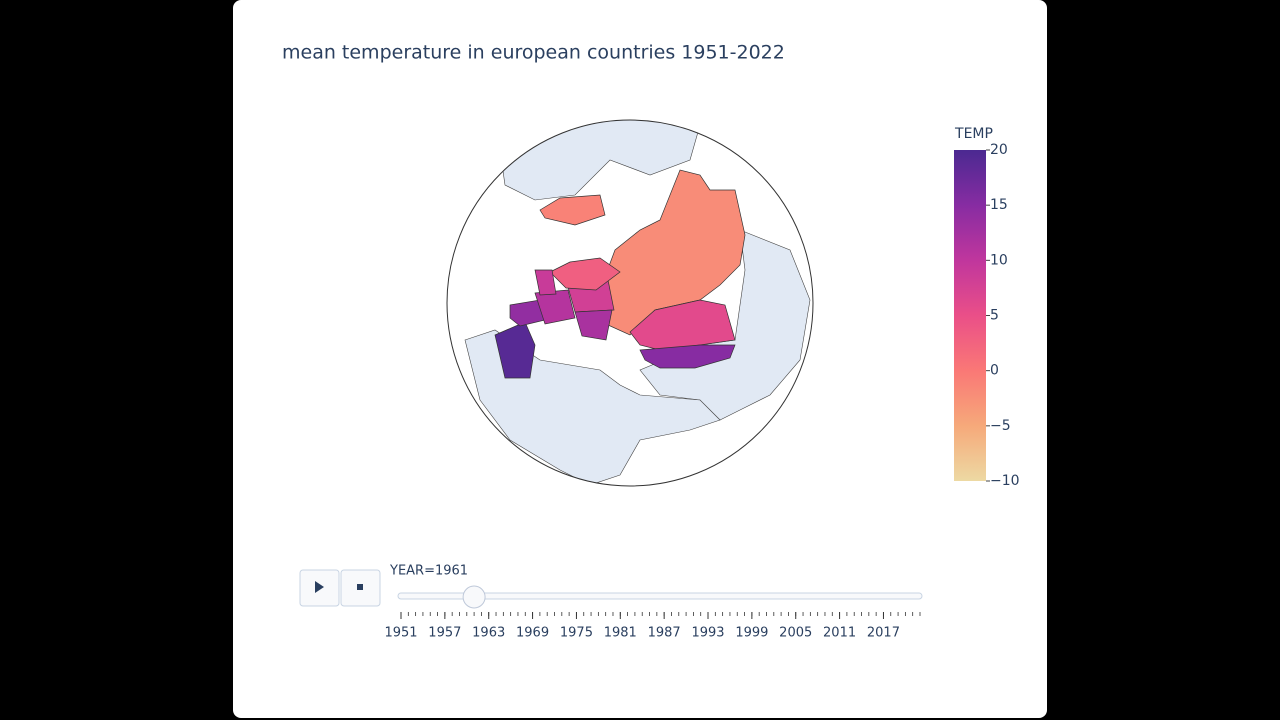 Image resolution: width=1280 pixels, height=720 pixels. What do you see at coordinates (428, 571) in the screenshot?
I see `slider-current-label: YEAR=1961` at bounding box center [428, 571].